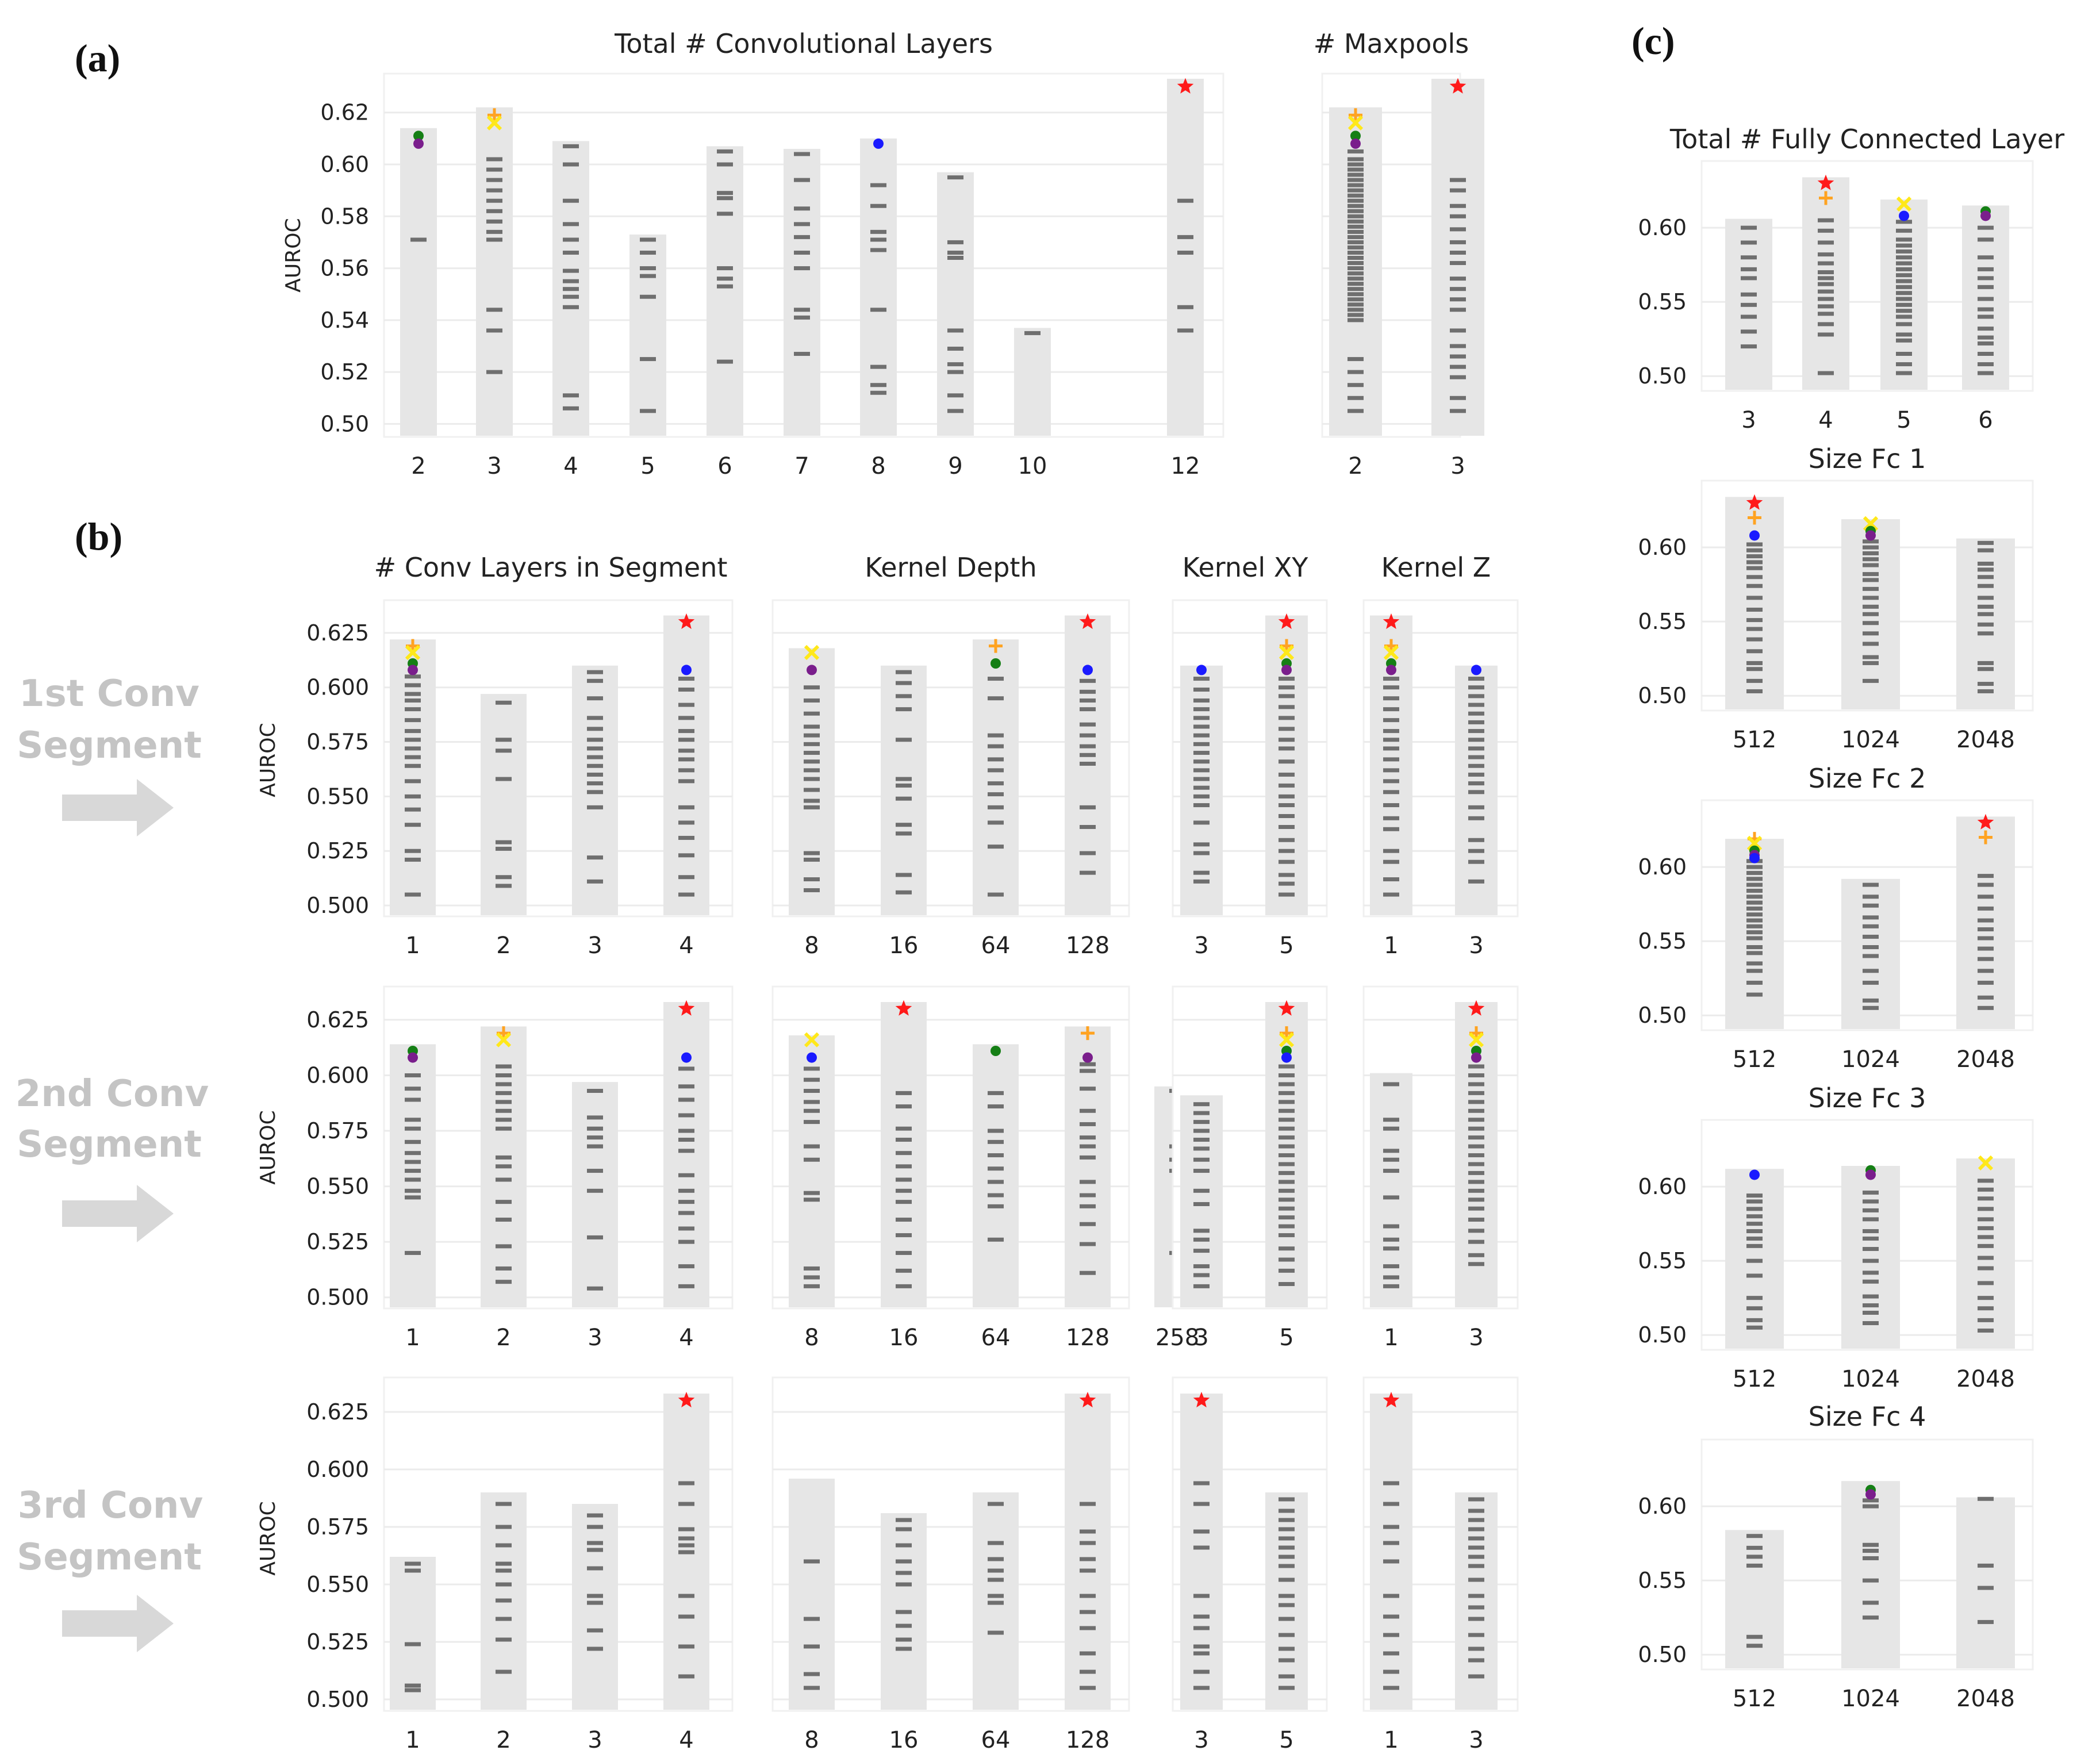  Describe the element at coordinates (337, 1585) in the screenshot. I see `y-tick-label: 0.550` at that location.